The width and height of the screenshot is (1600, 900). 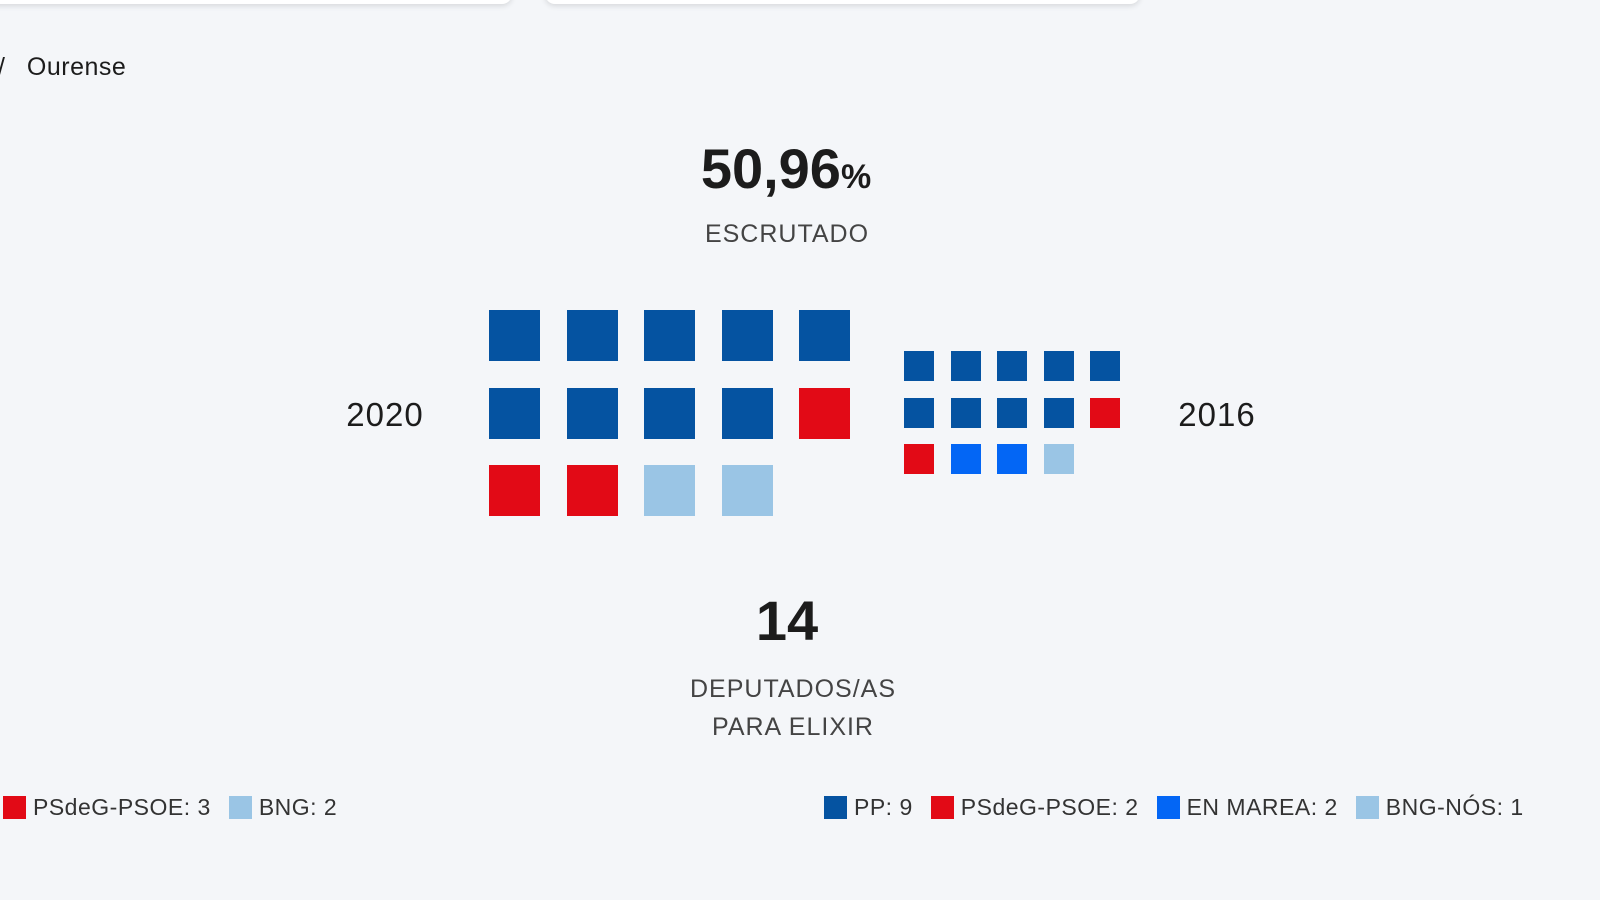 What do you see at coordinates (385, 414) in the screenshot?
I see `year-label: 2020` at bounding box center [385, 414].